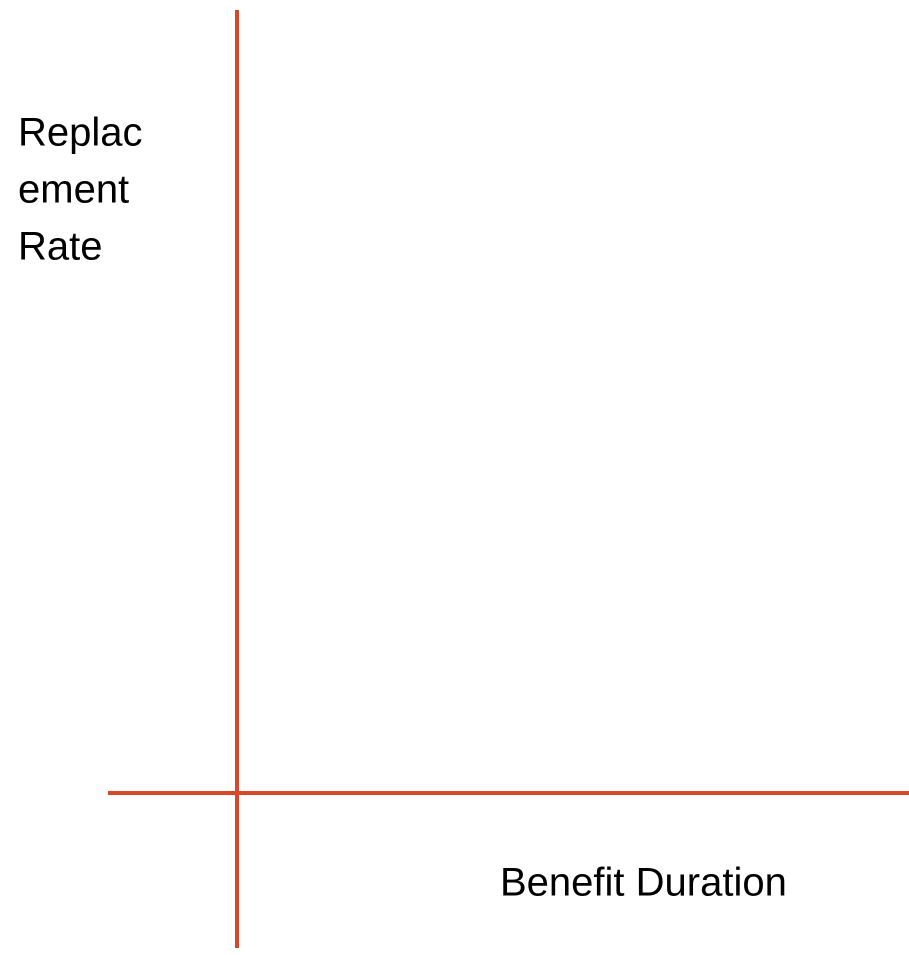 Image resolution: width=909 pixels, height=955 pixels. What do you see at coordinates (60, 247) in the screenshot?
I see `y-axis-label-line: Rate` at bounding box center [60, 247].